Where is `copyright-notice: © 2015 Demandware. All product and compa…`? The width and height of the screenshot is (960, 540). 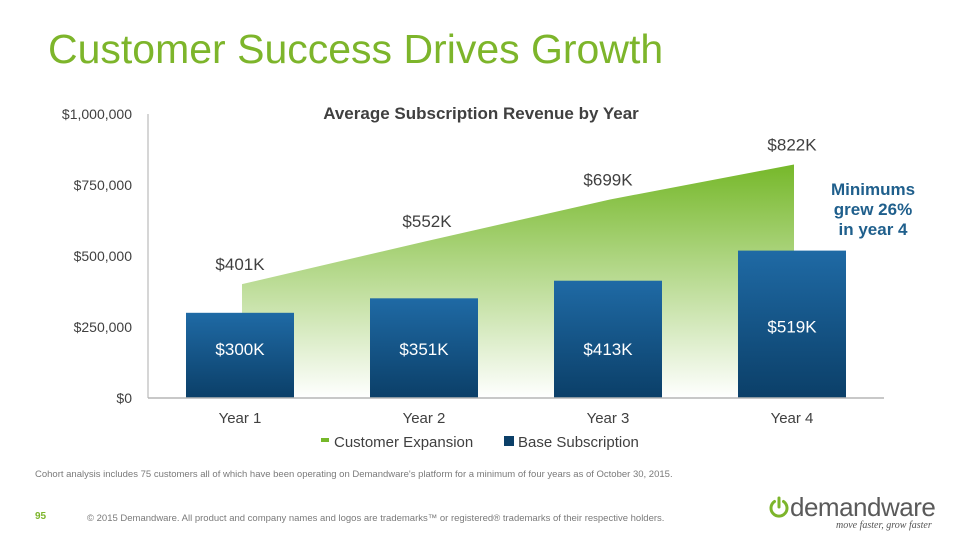 copyright-notice: © 2015 Demandware. All product and compa… is located at coordinates (376, 518).